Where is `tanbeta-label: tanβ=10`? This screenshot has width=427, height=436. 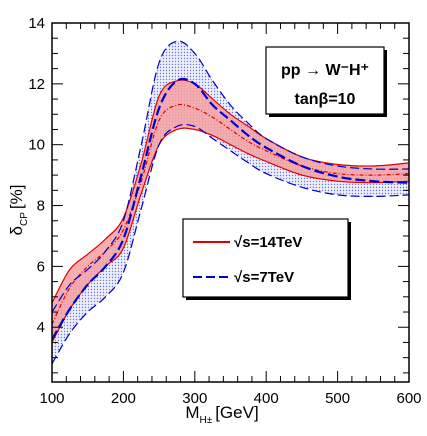
tanbeta-label: tanβ=10 is located at coordinates (325, 99).